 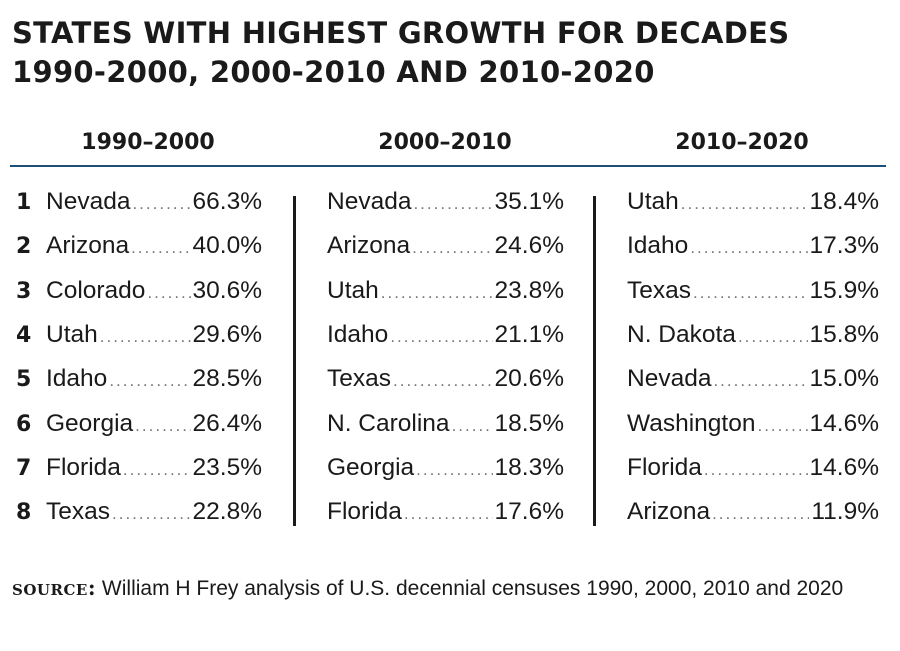 I want to click on growth-value: 18.3%, so click(x=529, y=467).